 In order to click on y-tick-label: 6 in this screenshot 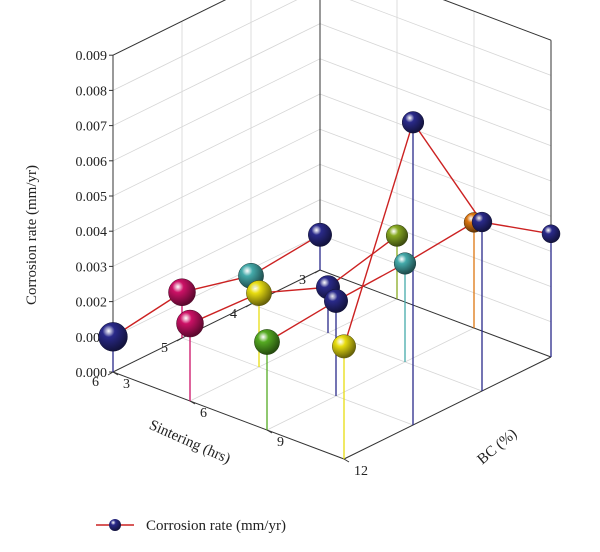, I will do `click(203, 413)`.